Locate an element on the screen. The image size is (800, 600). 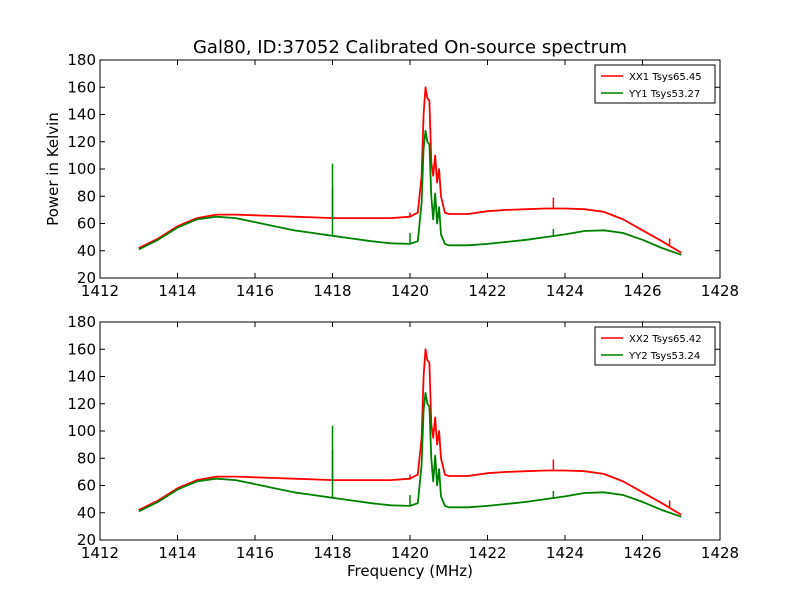
x-axis-label: Frequency (MHz) is located at coordinates (410, 571).